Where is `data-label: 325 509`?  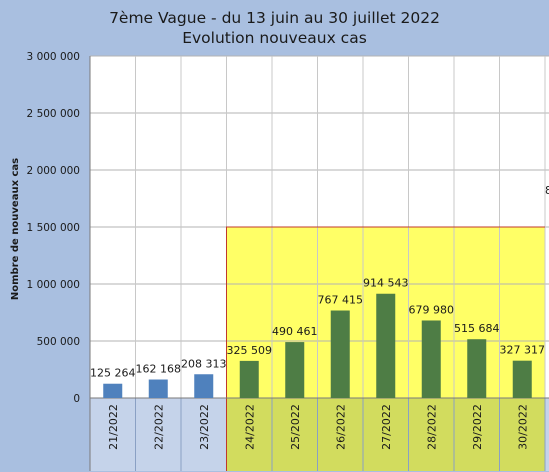
data-label: 325 509 is located at coordinates (250, 350).